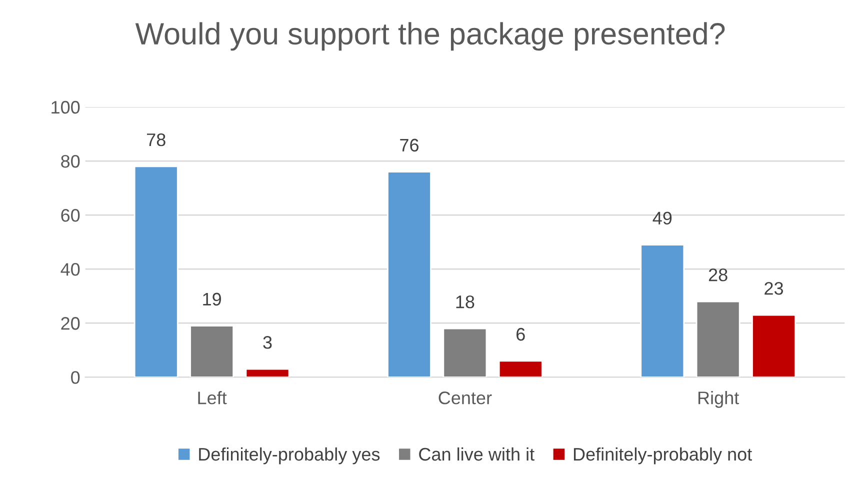 This screenshot has height=493, width=861. I want to click on x-tick-label: Left, so click(212, 397).